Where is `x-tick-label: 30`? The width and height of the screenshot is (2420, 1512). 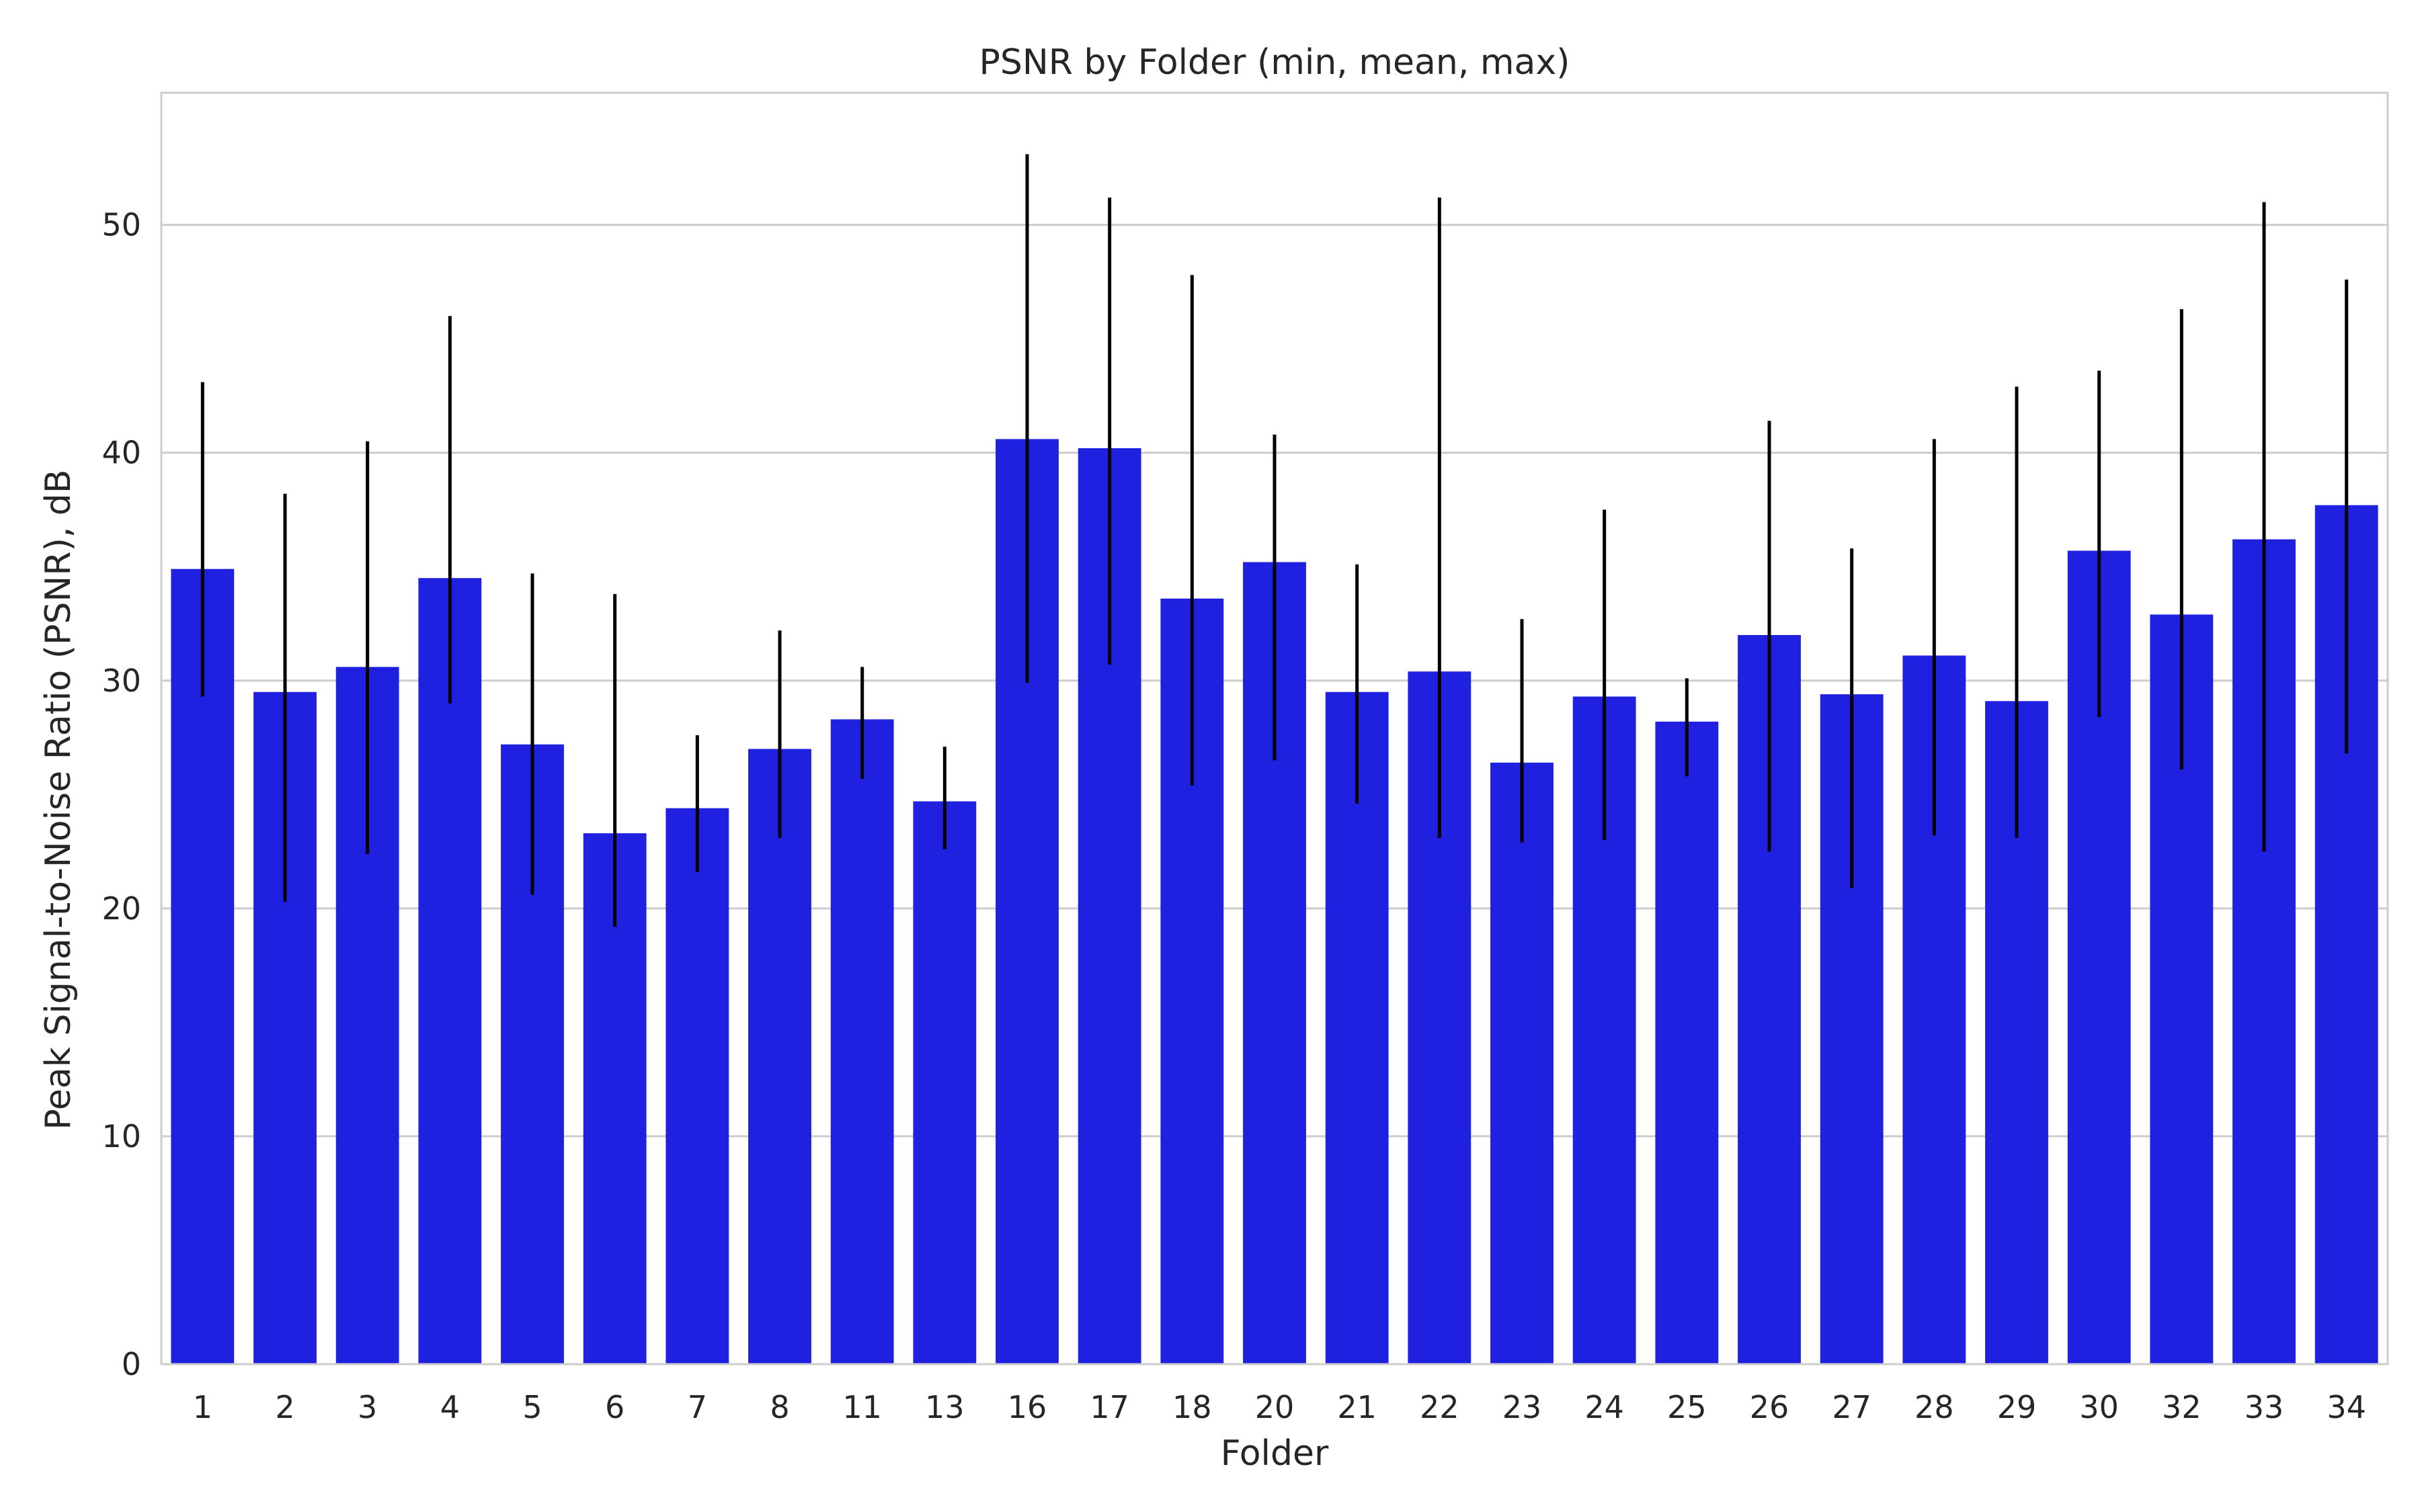 x-tick-label: 30 is located at coordinates (2099, 1407).